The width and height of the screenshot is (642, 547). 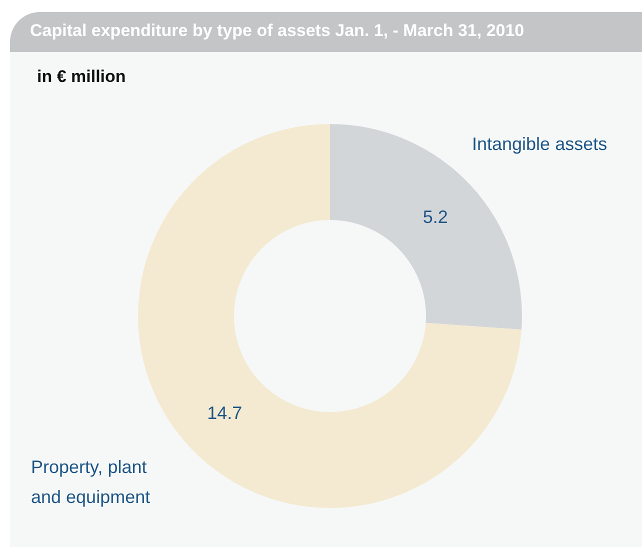 What do you see at coordinates (90, 481) in the screenshot?
I see `slice-label: Property, plant and equipment` at bounding box center [90, 481].